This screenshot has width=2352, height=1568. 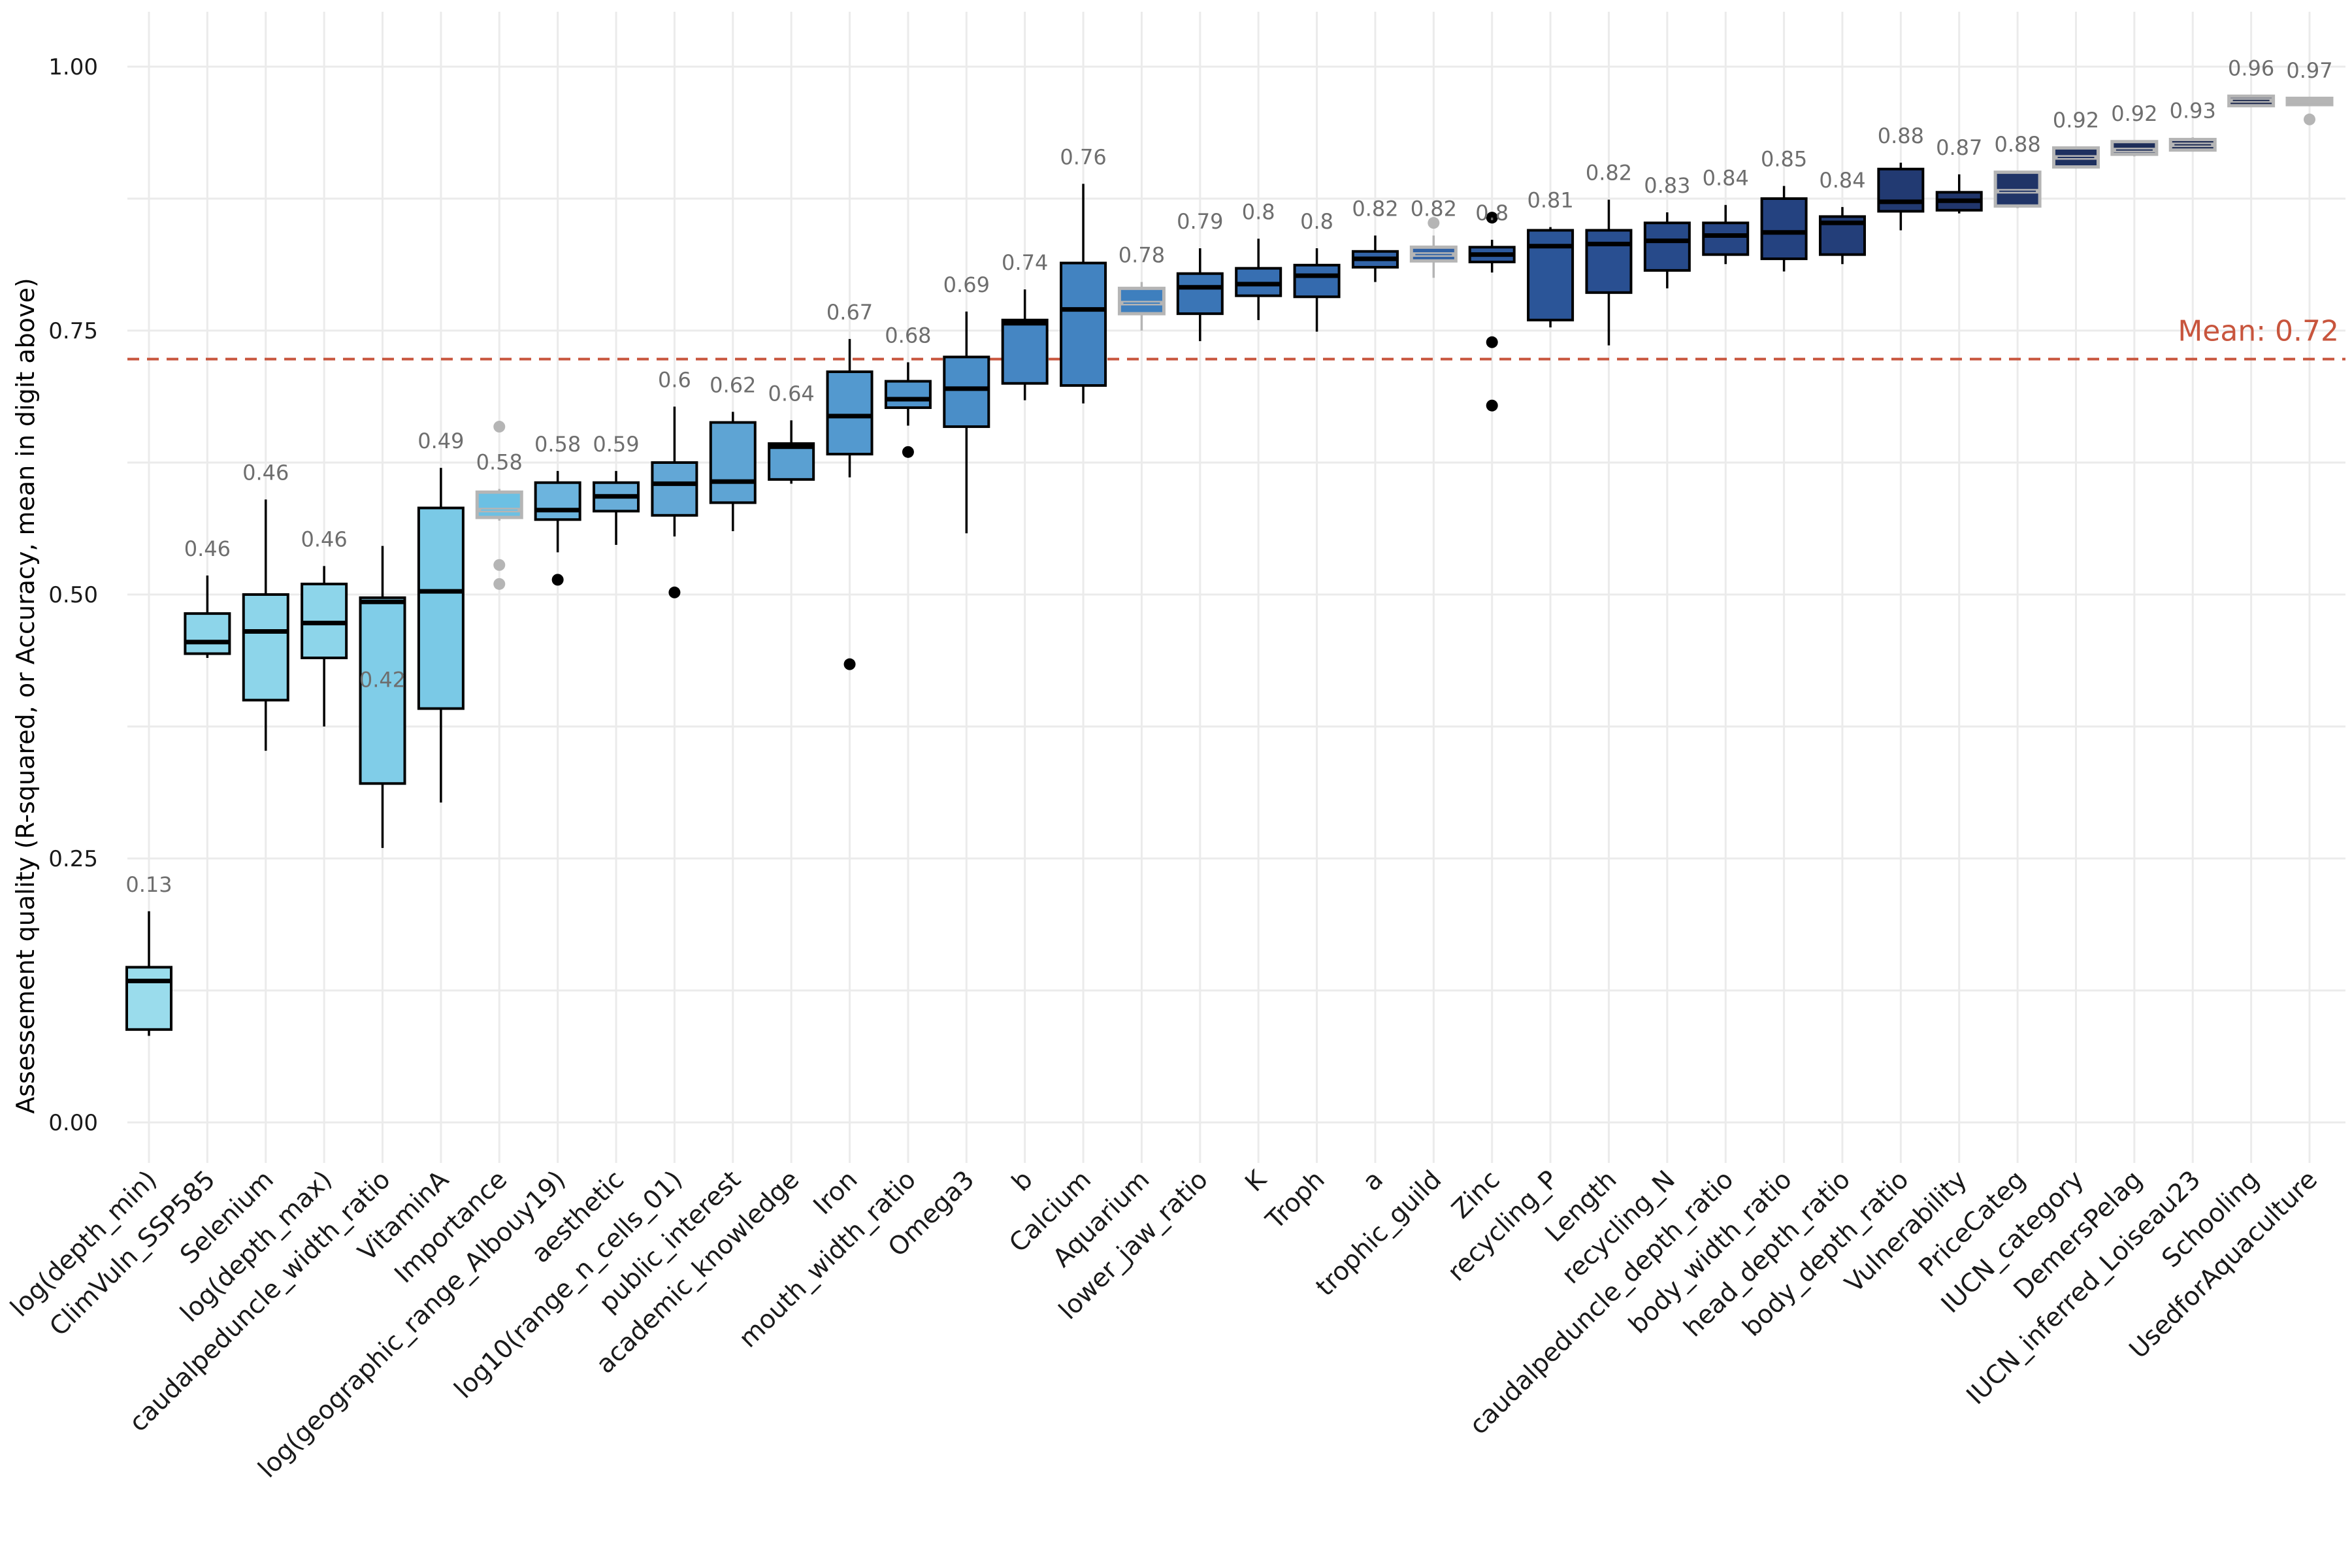 I want to click on box-omega3, so click(x=966, y=422).